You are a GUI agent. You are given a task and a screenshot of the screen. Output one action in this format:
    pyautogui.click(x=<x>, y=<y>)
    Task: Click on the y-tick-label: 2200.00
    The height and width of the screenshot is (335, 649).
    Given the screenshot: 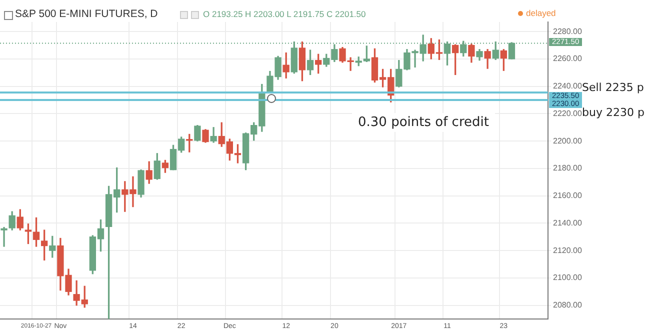 What is the action you would take?
    pyautogui.click(x=567, y=141)
    